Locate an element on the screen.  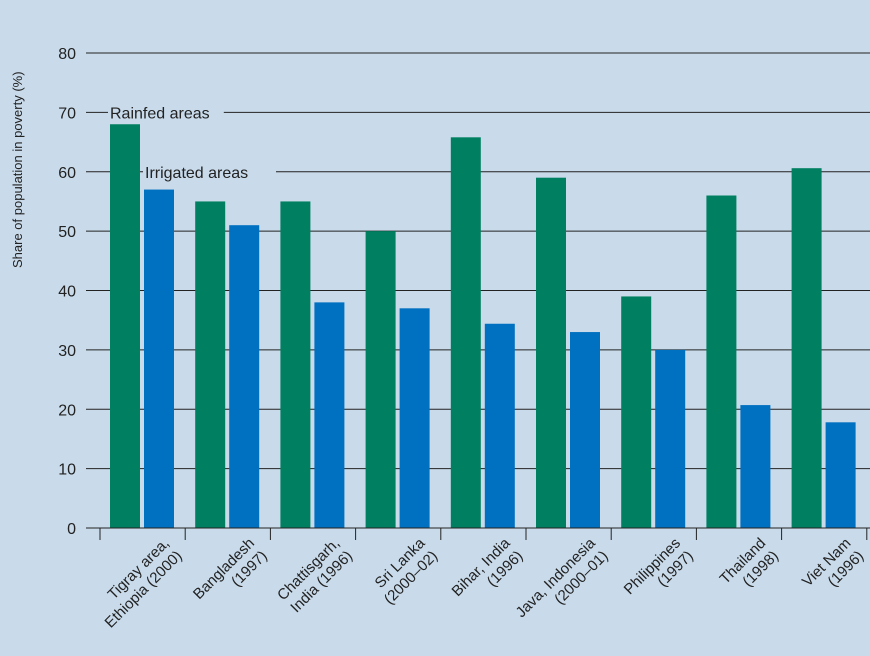
x-tick-label: Java, Indonesia(2000–01) is located at coordinates (563, 584).